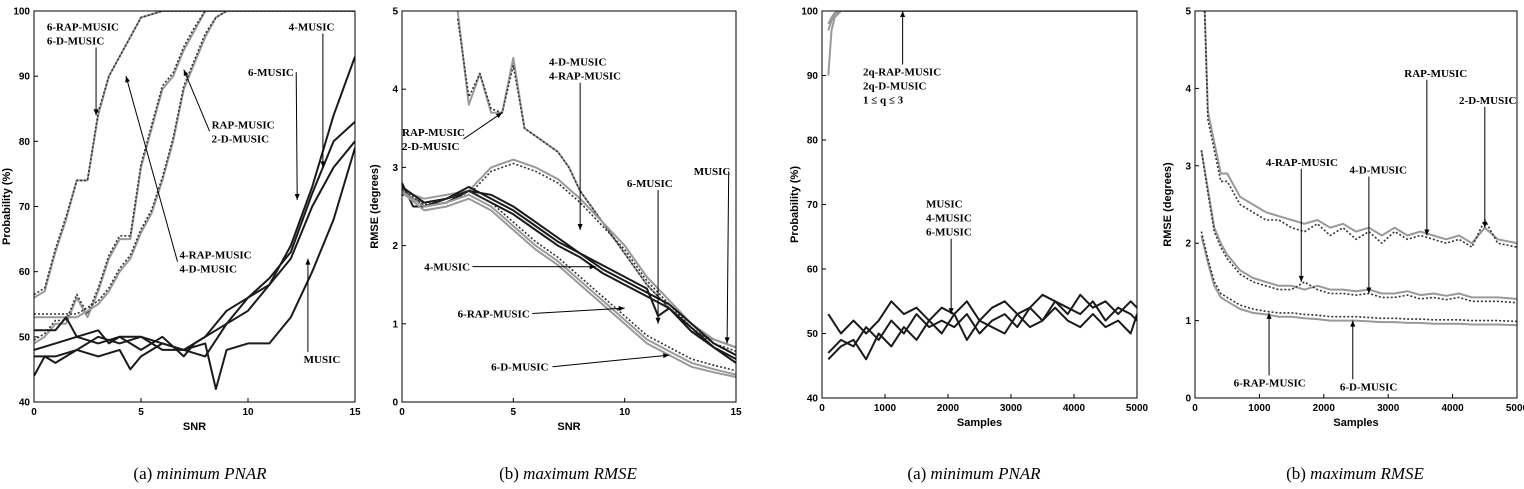  What do you see at coordinates (1188, 89) in the screenshot?
I see `y-tick-label: 4` at bounding box center [1188, 89].